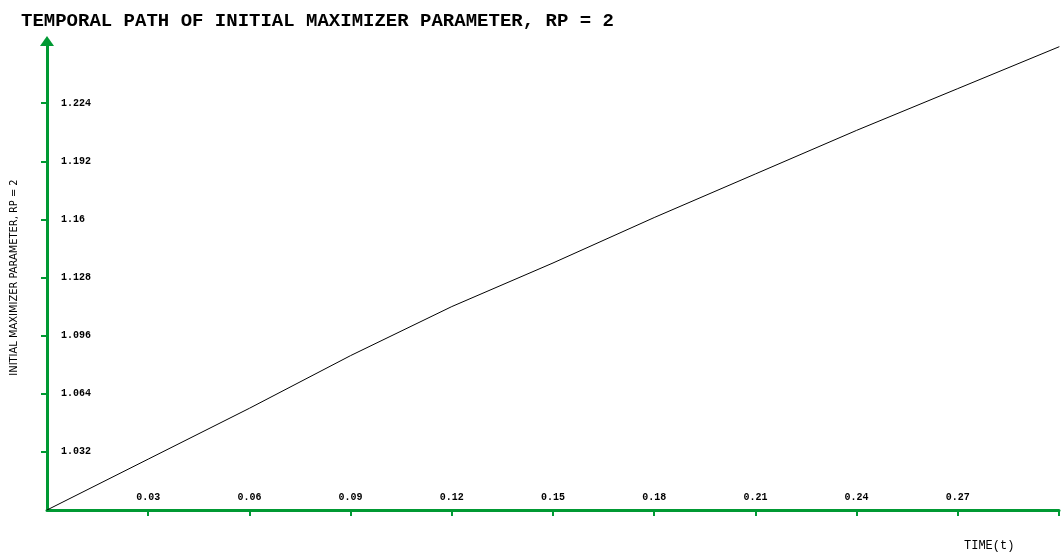  I want to click on x-axis-title: TIME(t), so click(989, 545).